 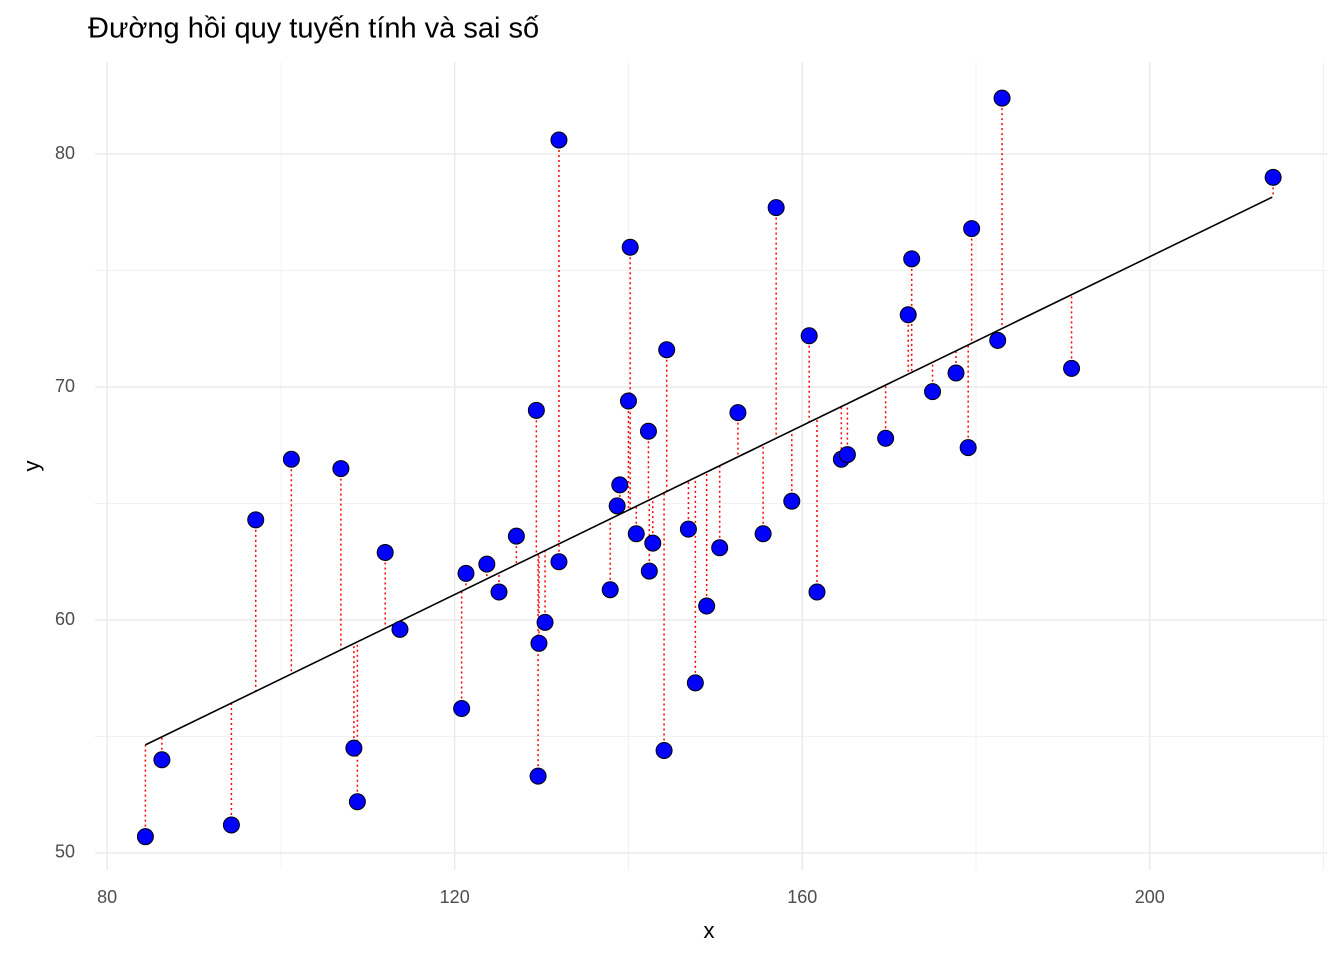 I want to click on x-axis-title: x, so click(x=709, y=930).